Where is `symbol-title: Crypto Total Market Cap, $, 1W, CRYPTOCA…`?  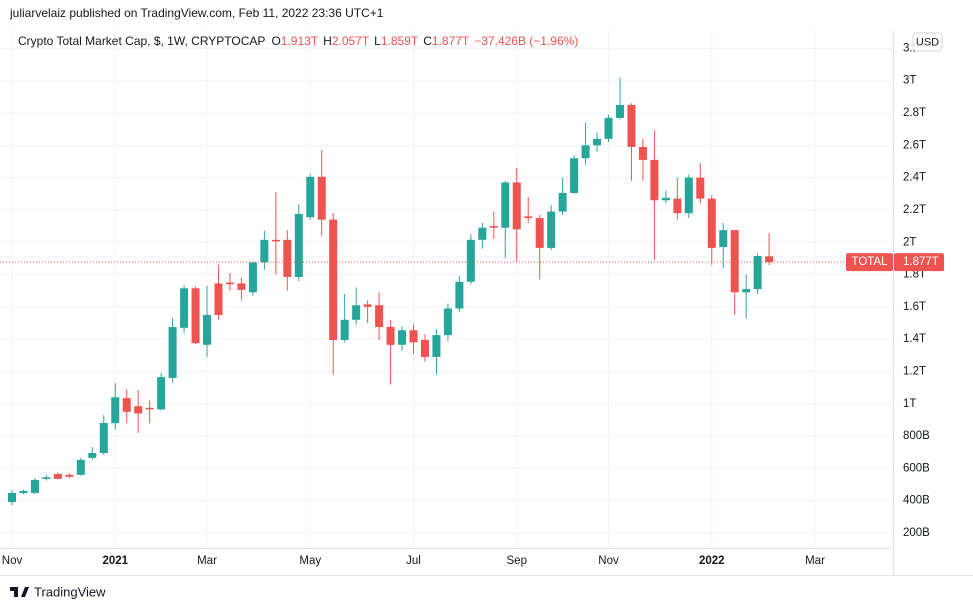 symbol-title: Crypto Total Market Cap, $, 1W, CRYPTOCA… is located at coordinates (141, 41).